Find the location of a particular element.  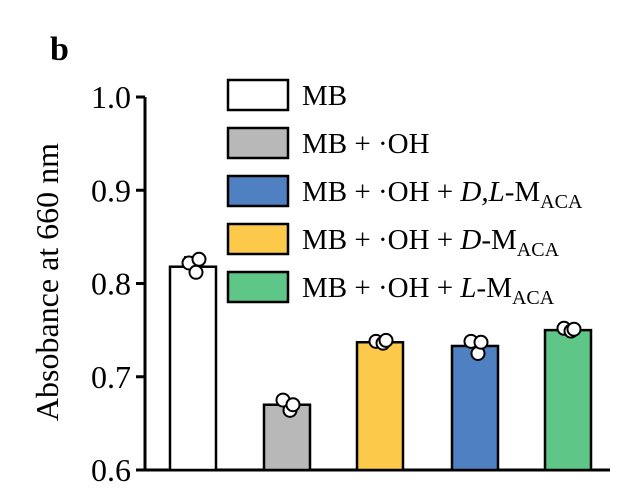

legend-label: MB + ·OH + D,L-MACA is located at coordinates (442, 194).